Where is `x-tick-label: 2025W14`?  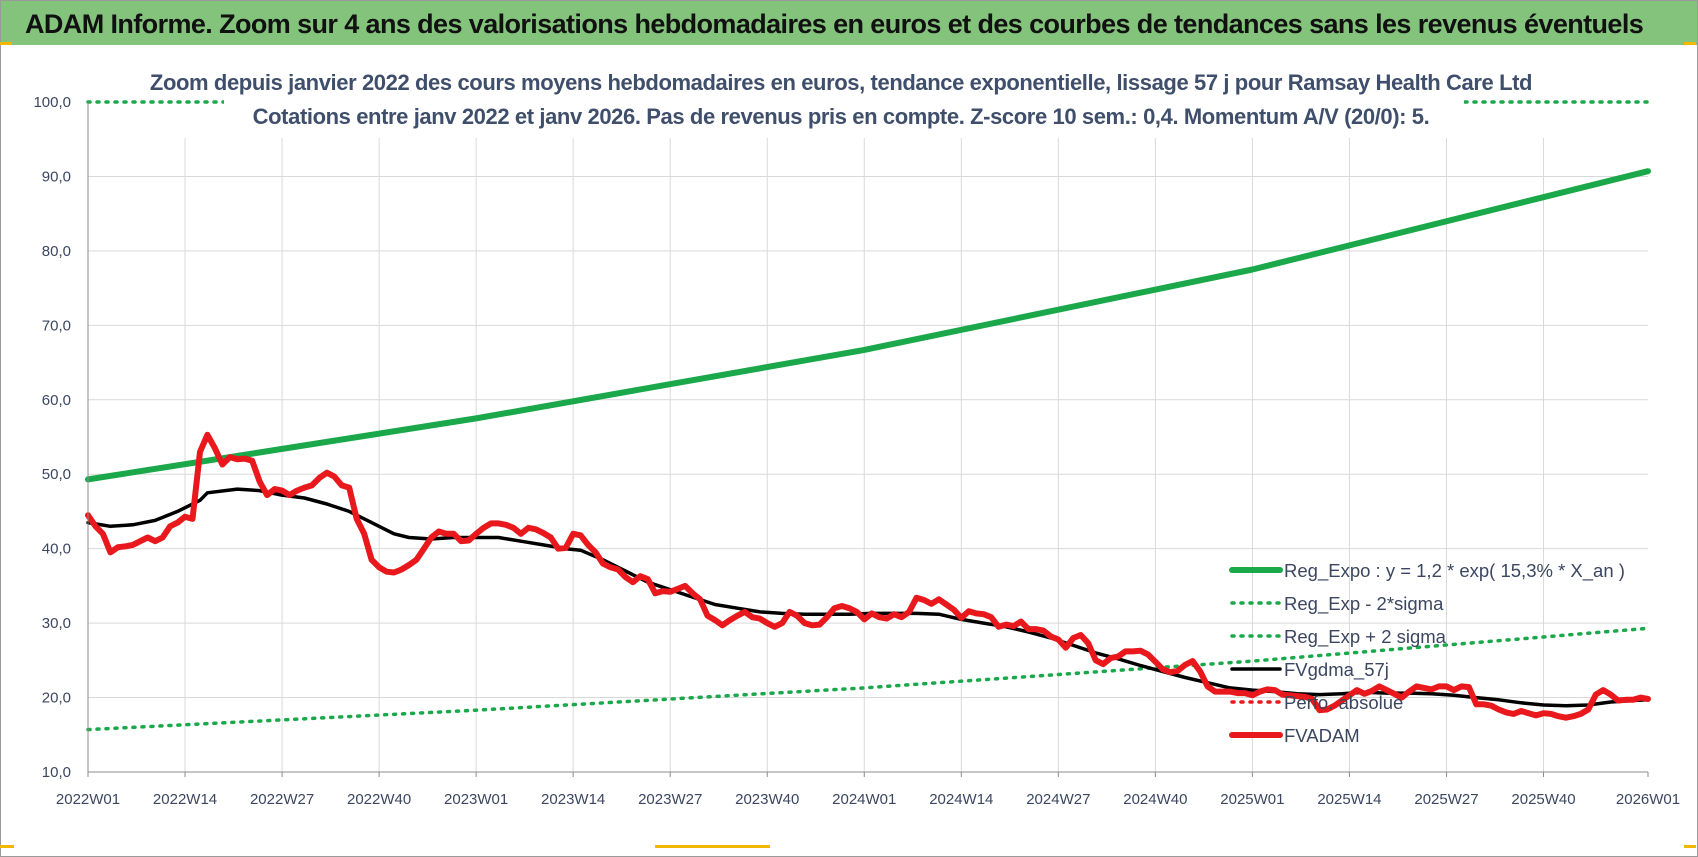 x-tick-label: 2025W14 is located at coordinates (1349, 799).